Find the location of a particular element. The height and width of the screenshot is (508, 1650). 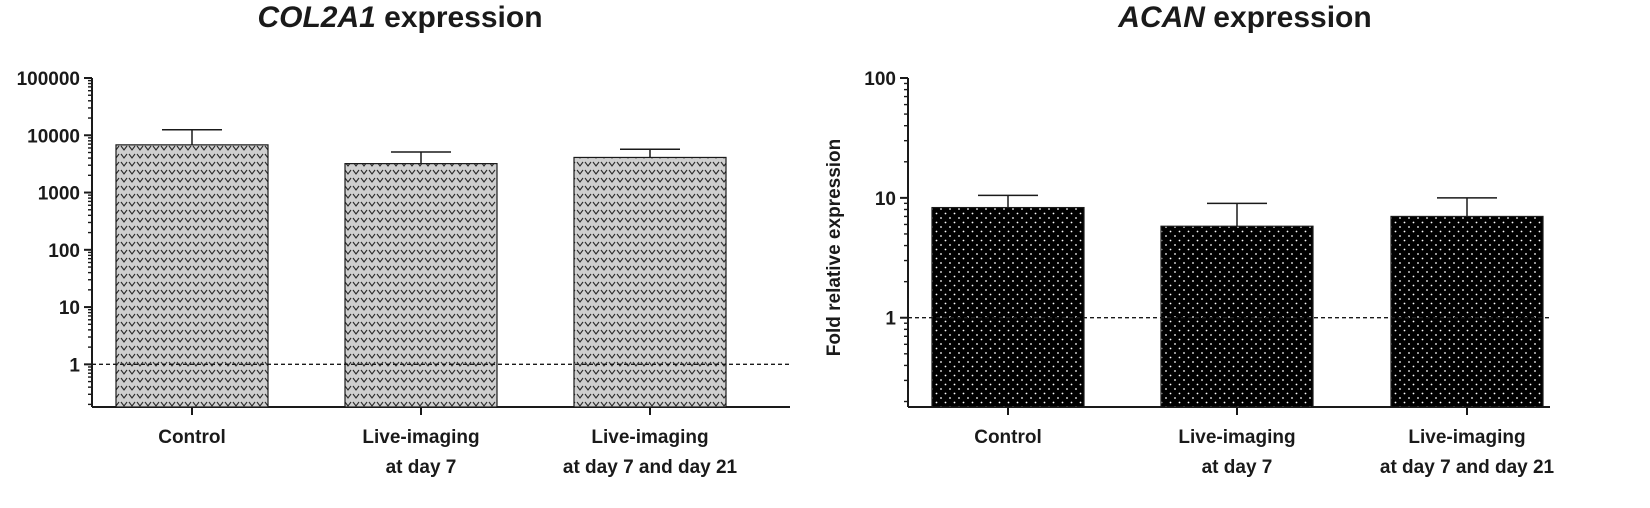

title-gene: COL2A1 is located at coordinates (316, 17).